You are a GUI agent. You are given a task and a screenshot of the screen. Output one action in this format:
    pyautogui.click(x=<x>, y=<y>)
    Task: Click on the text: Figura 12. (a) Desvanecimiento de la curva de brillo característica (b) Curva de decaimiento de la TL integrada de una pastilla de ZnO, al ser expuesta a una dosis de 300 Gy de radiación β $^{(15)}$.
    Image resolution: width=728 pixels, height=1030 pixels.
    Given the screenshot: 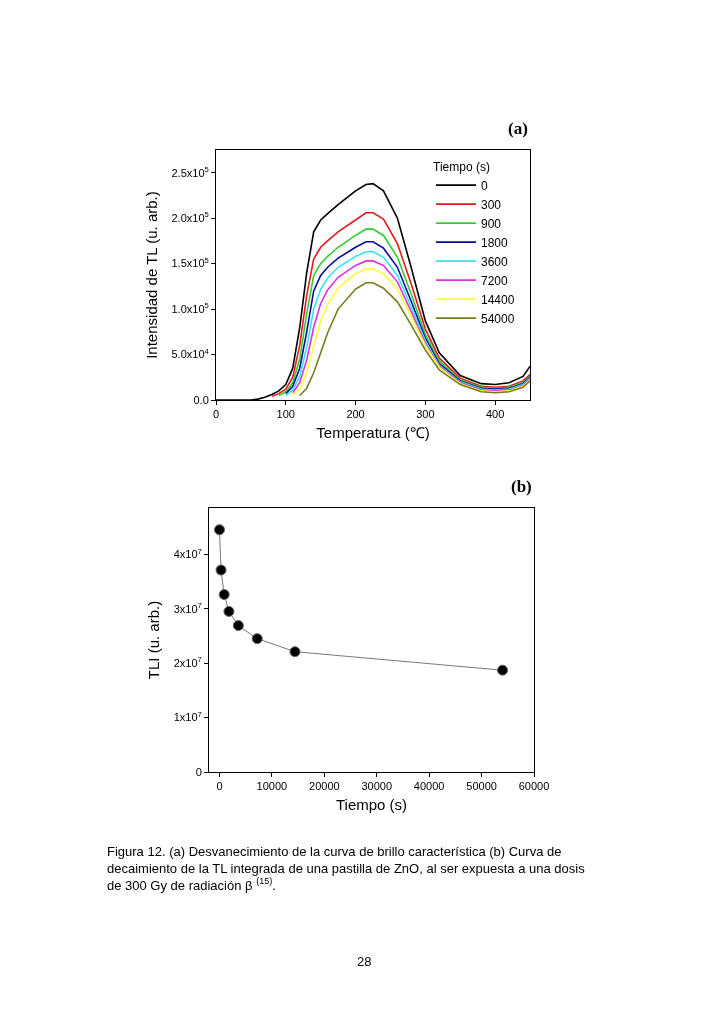 What is the action you would take?
    pyautogui.click(x=346, y=868)
    